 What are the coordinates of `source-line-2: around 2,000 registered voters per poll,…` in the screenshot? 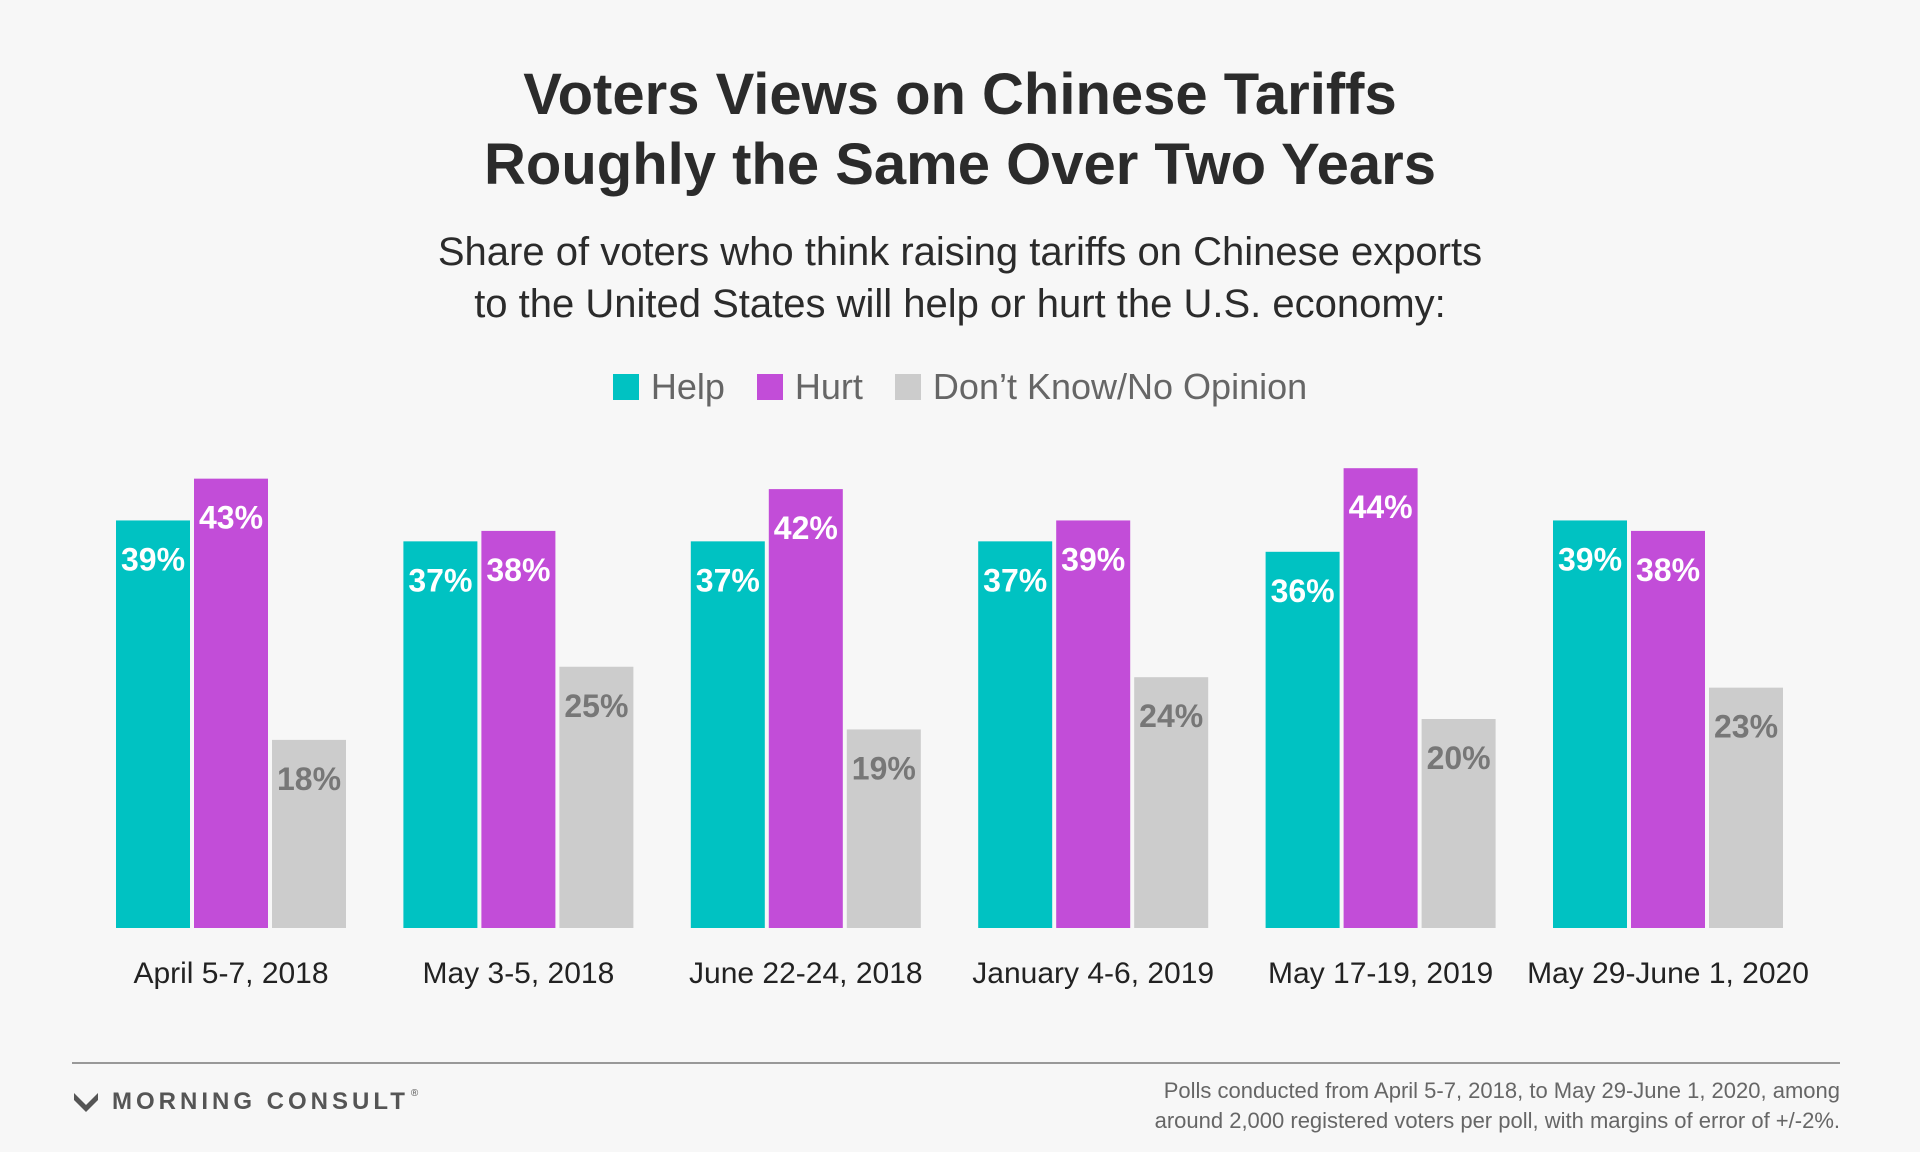 It's located at (1497, 1120).